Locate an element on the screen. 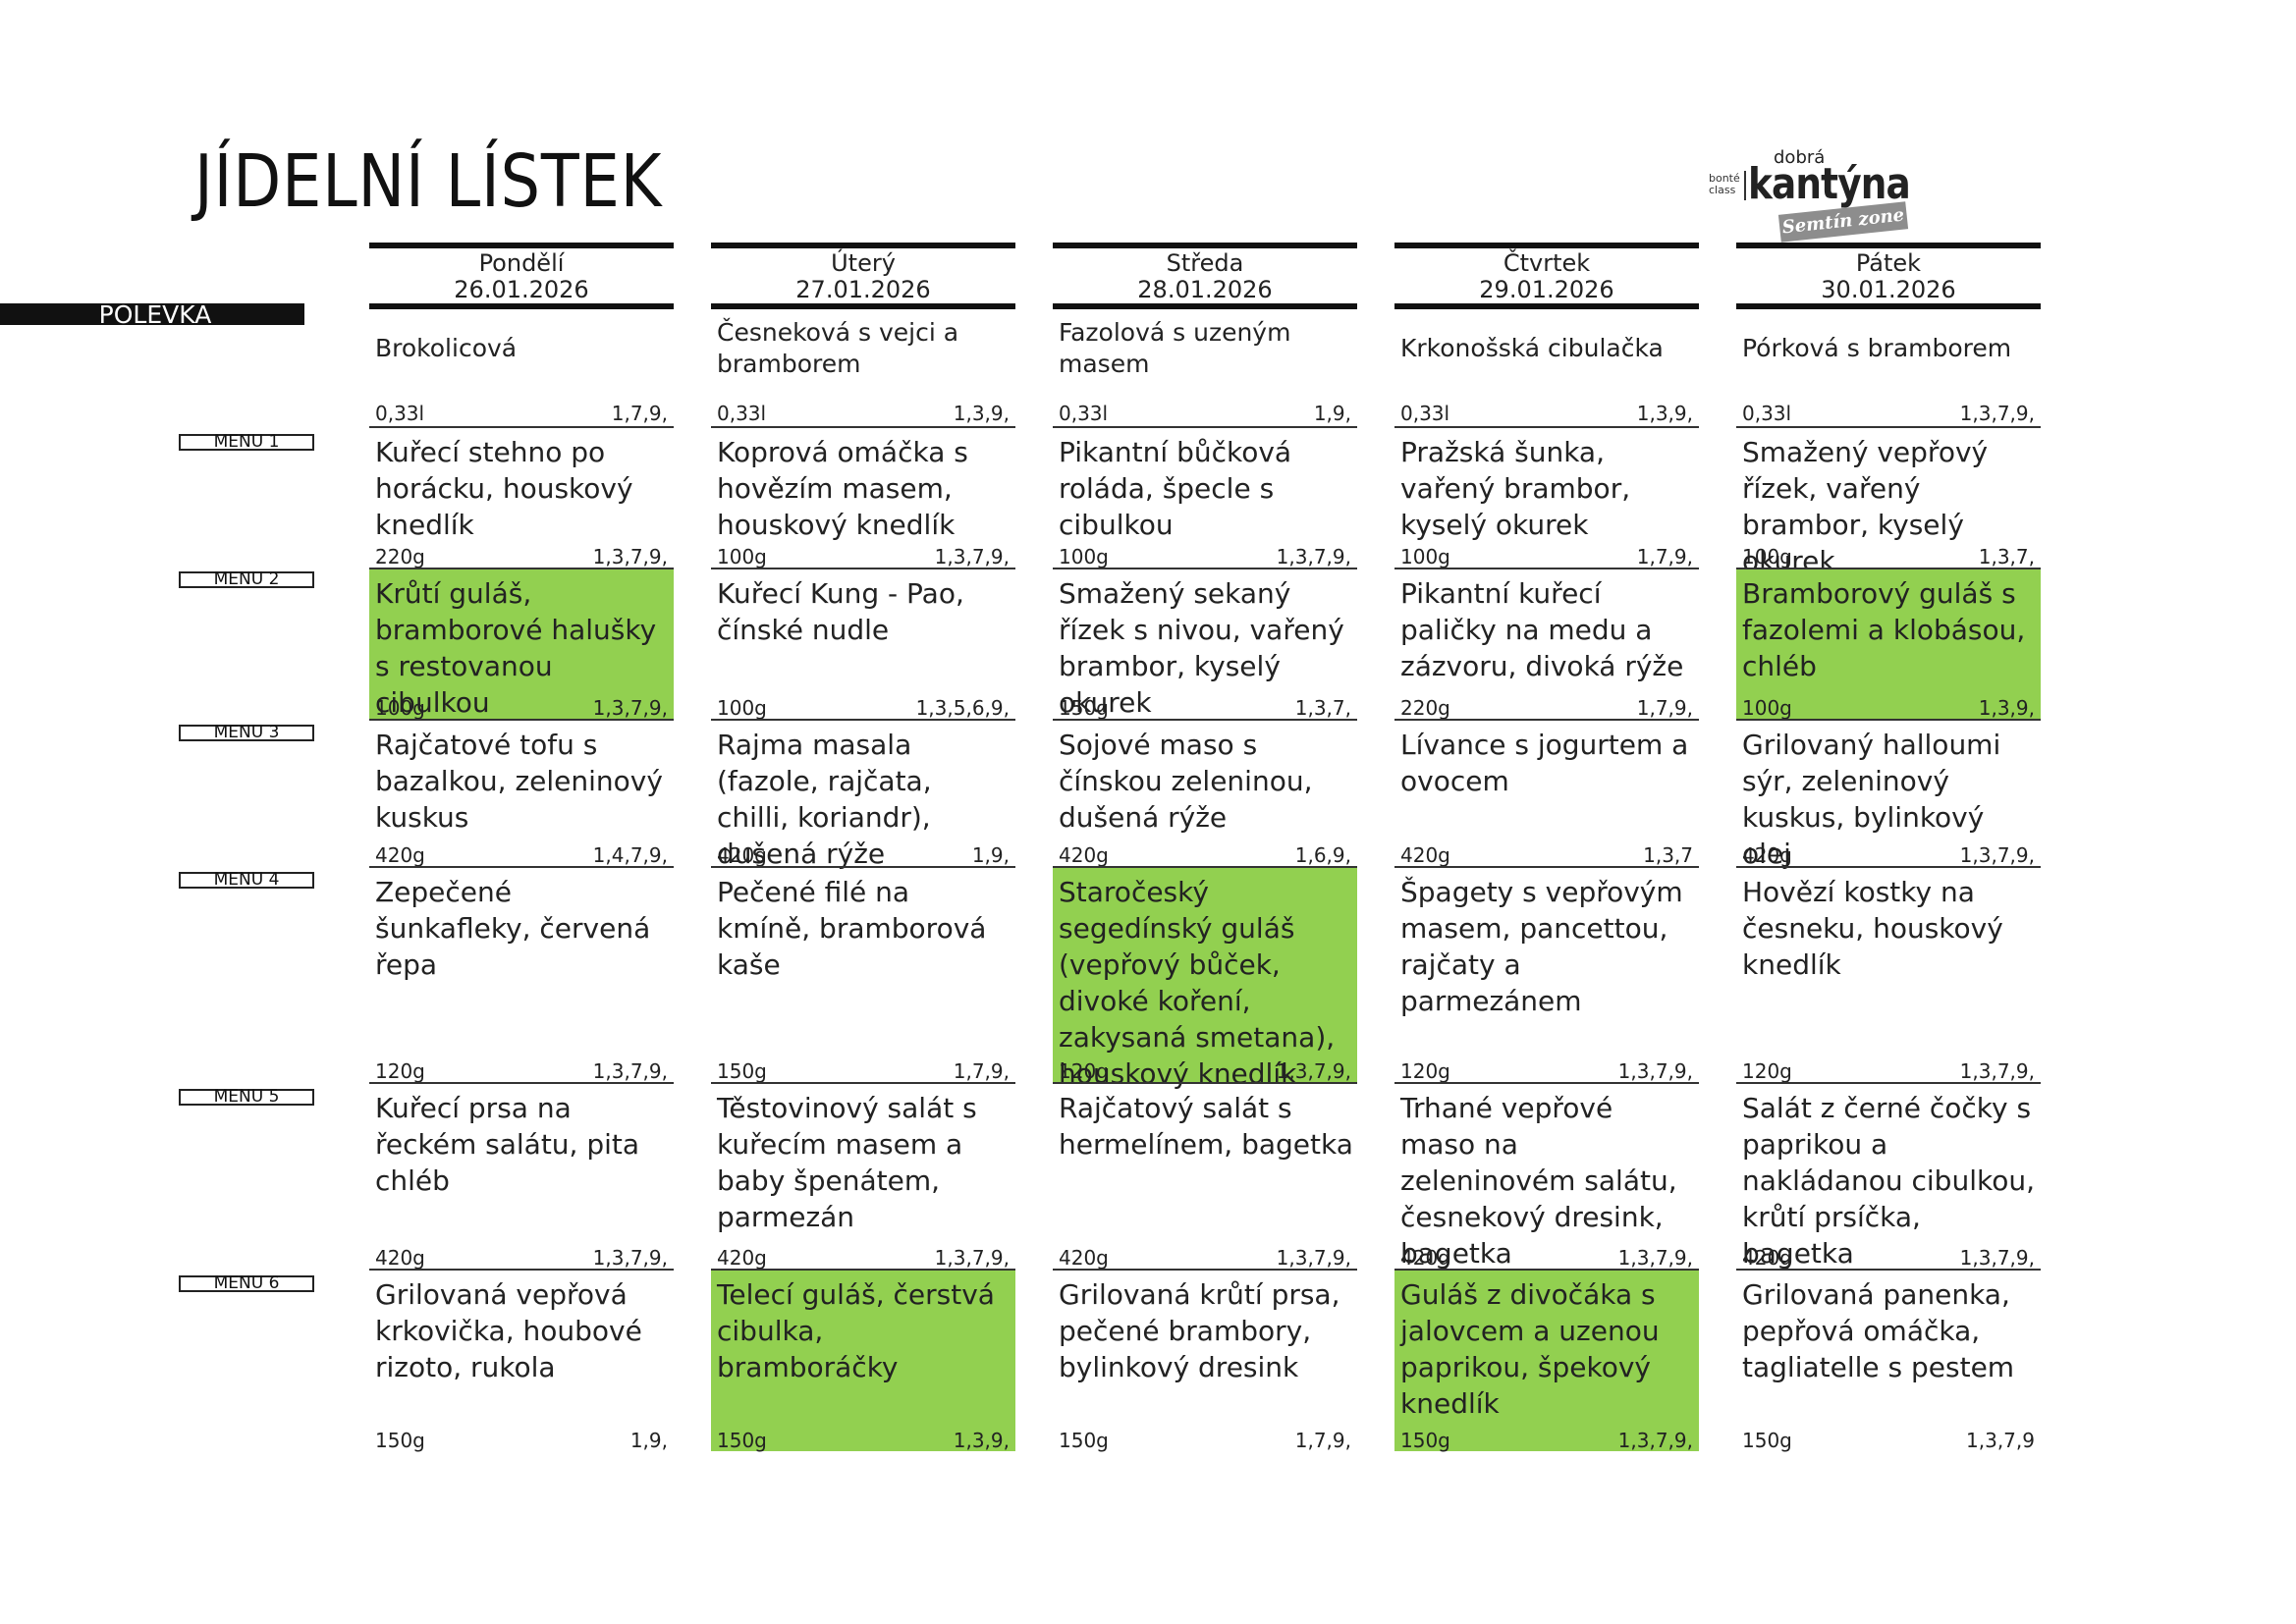  weight: 100g is located at coordinates (400, 708).